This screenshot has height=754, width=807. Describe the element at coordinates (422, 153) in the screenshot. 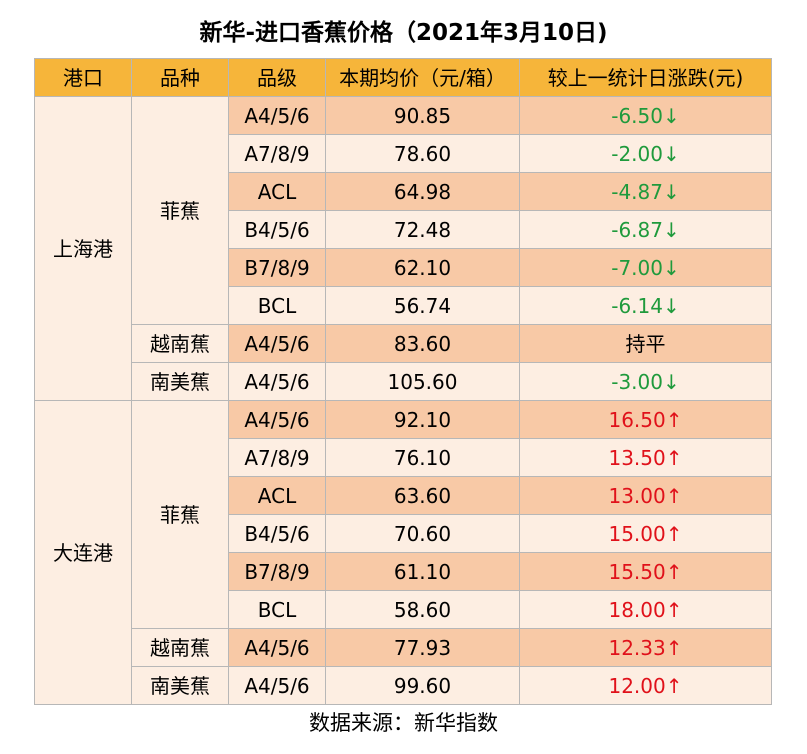

I see `price-cell: 78.60` at that location.